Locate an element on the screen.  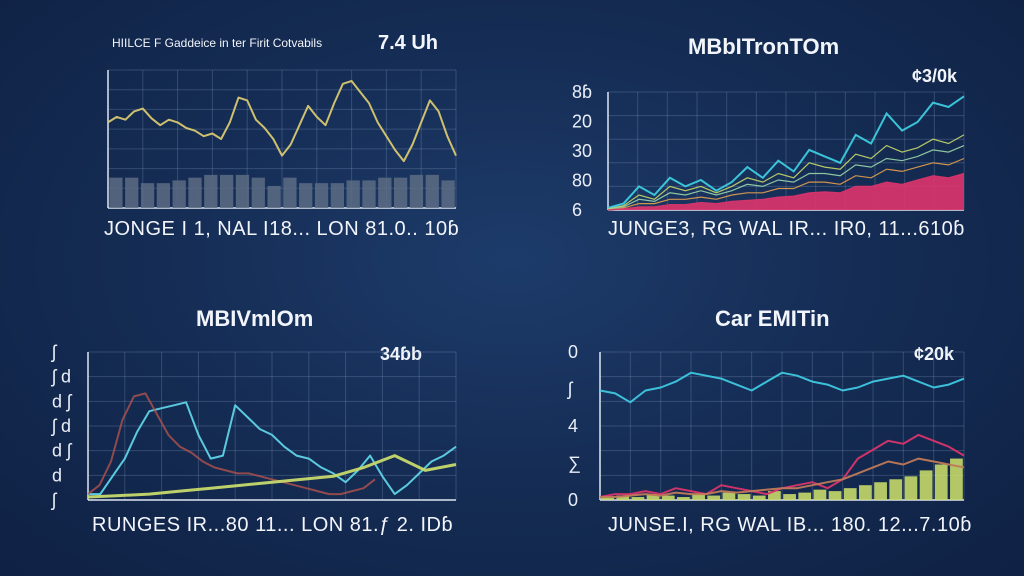
chart-1-caption: JONGE I 1, NAL I18... LON 81.0.. 10ɓ is located at coordinates (282, 229).